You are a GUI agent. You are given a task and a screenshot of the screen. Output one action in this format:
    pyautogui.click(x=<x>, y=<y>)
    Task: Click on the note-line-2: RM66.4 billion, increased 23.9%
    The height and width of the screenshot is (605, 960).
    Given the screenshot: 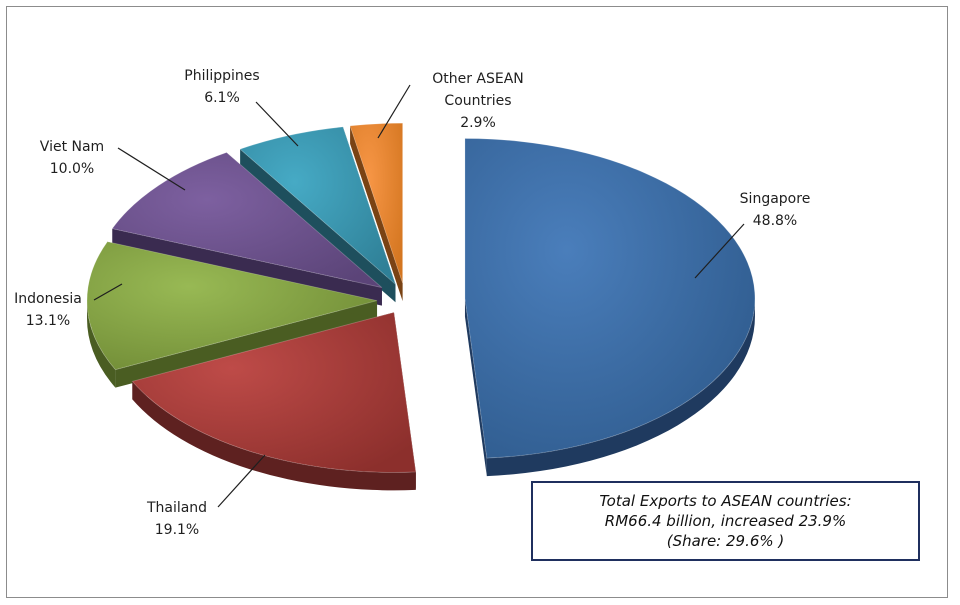 What is the action you would take?
    pyautogui.click(x=725, y=521)
    